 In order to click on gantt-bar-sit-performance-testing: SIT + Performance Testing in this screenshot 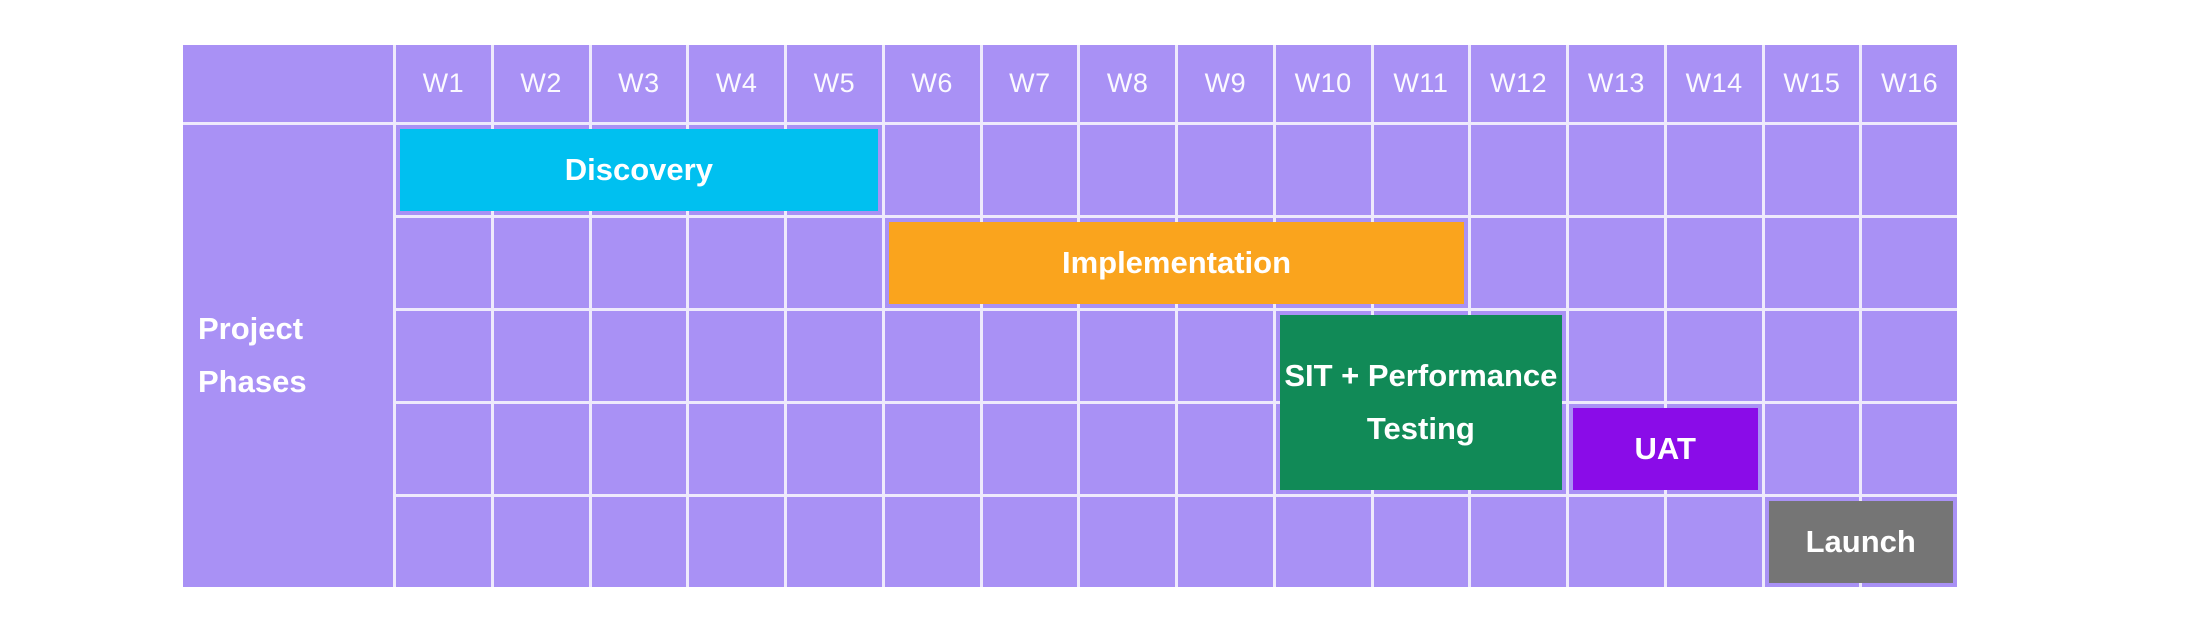, I will do `click(1420, 402)`.